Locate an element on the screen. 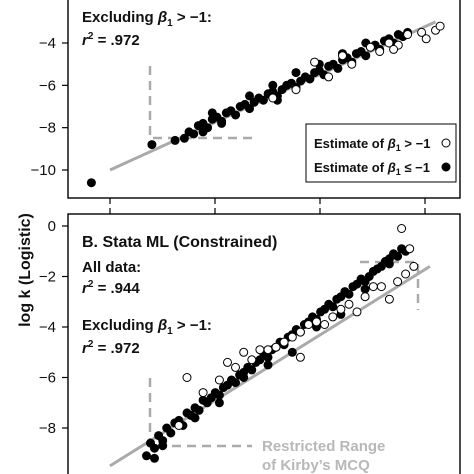 The width and height of the screenshot is (474, 474). panel-b-x-ticks is located at coordinates (267, 211).